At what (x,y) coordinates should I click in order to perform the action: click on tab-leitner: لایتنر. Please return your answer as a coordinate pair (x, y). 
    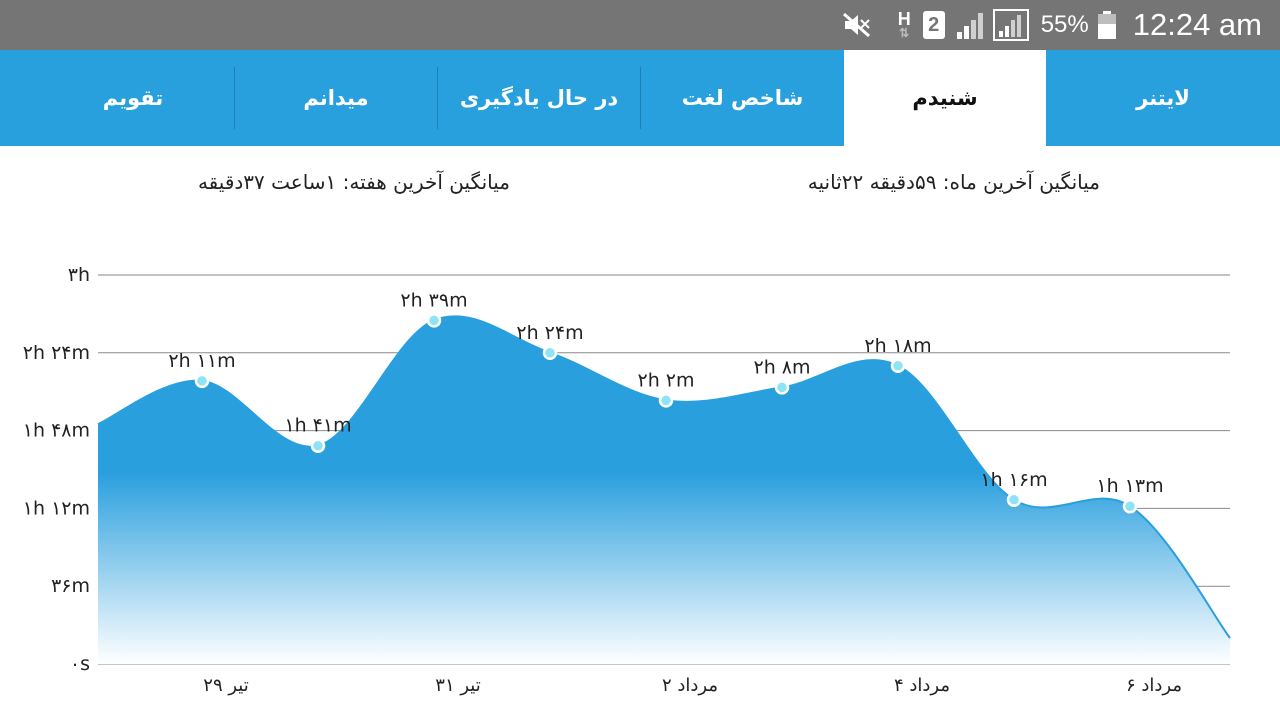
    Looking at the image, I should click on (1163, 98).